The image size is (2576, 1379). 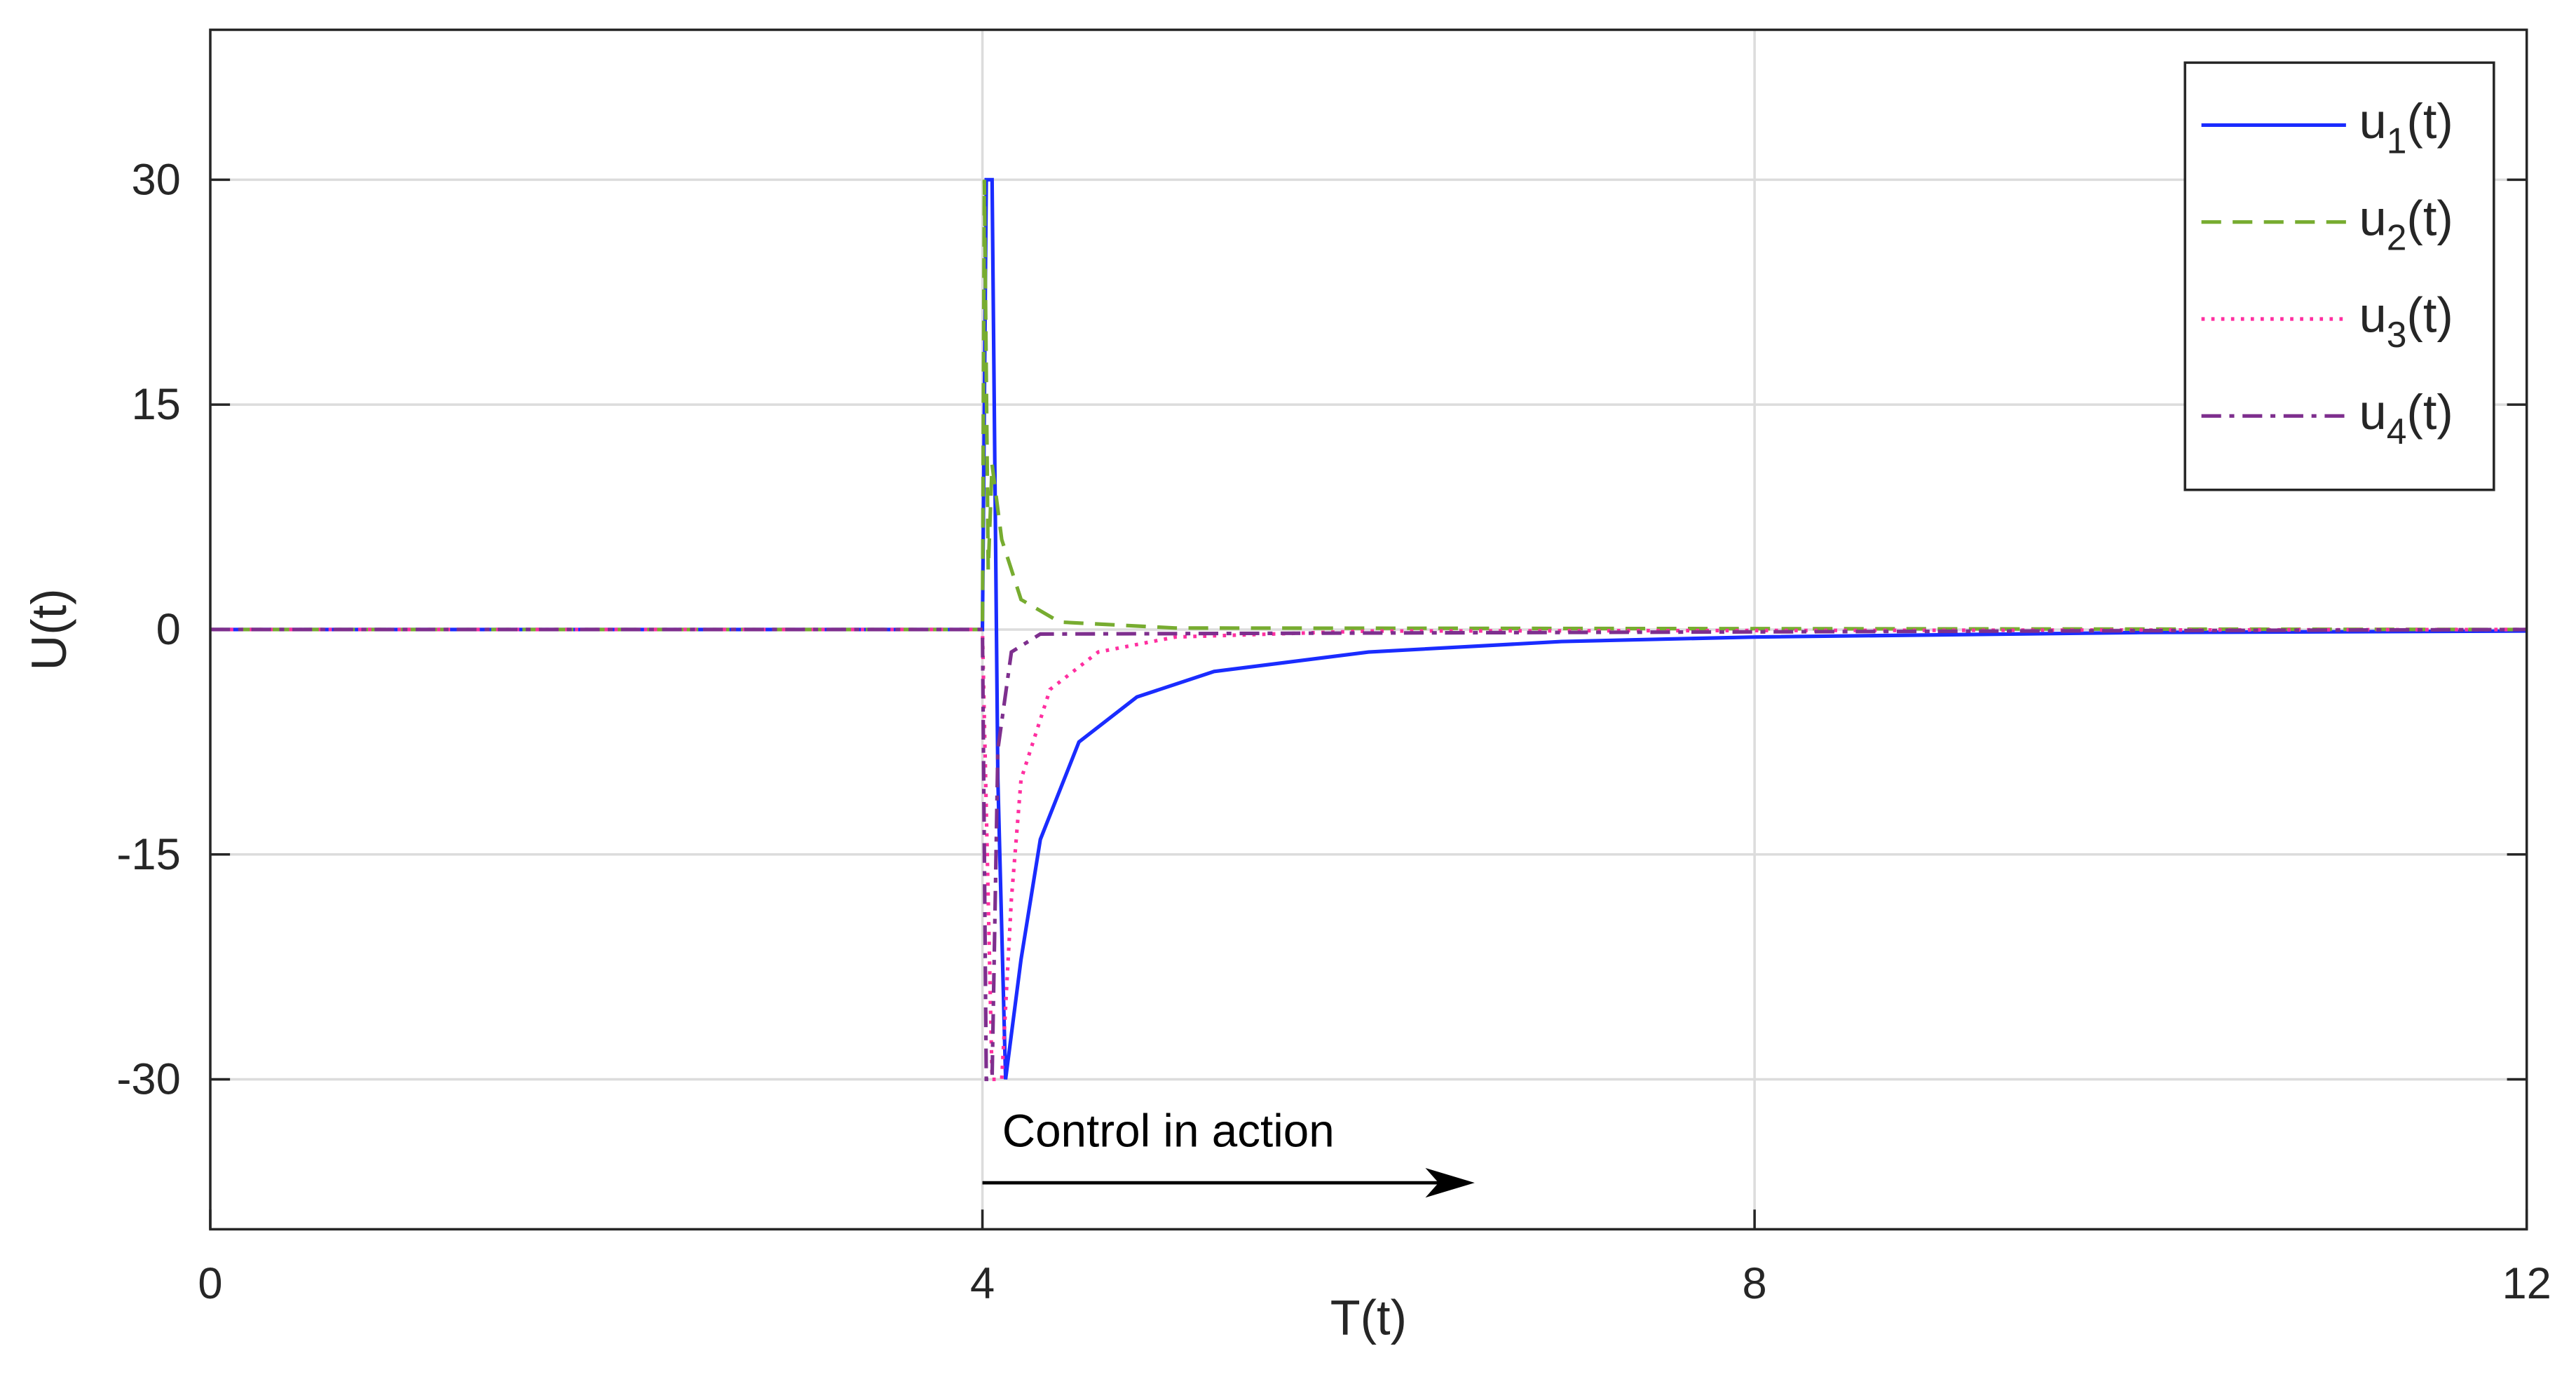 I want to click on x-tick-label: 0, so click(x=210, y=1283).